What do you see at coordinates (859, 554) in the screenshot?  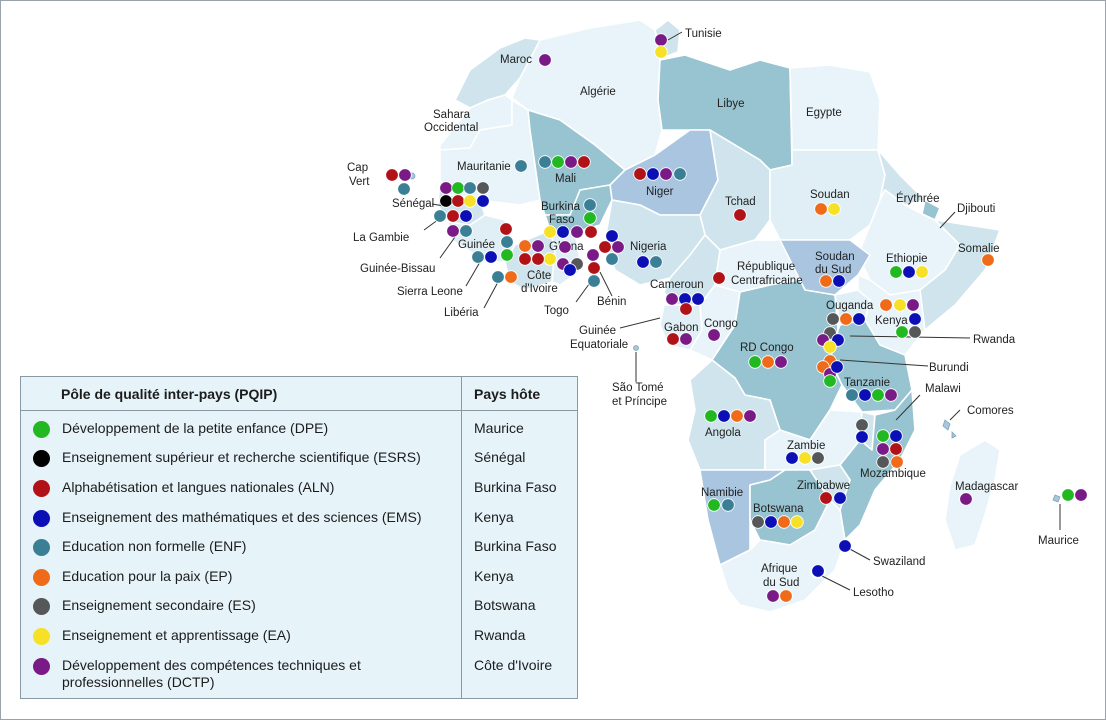 I see `leader-swaziland` at bounding box center [859, 554].